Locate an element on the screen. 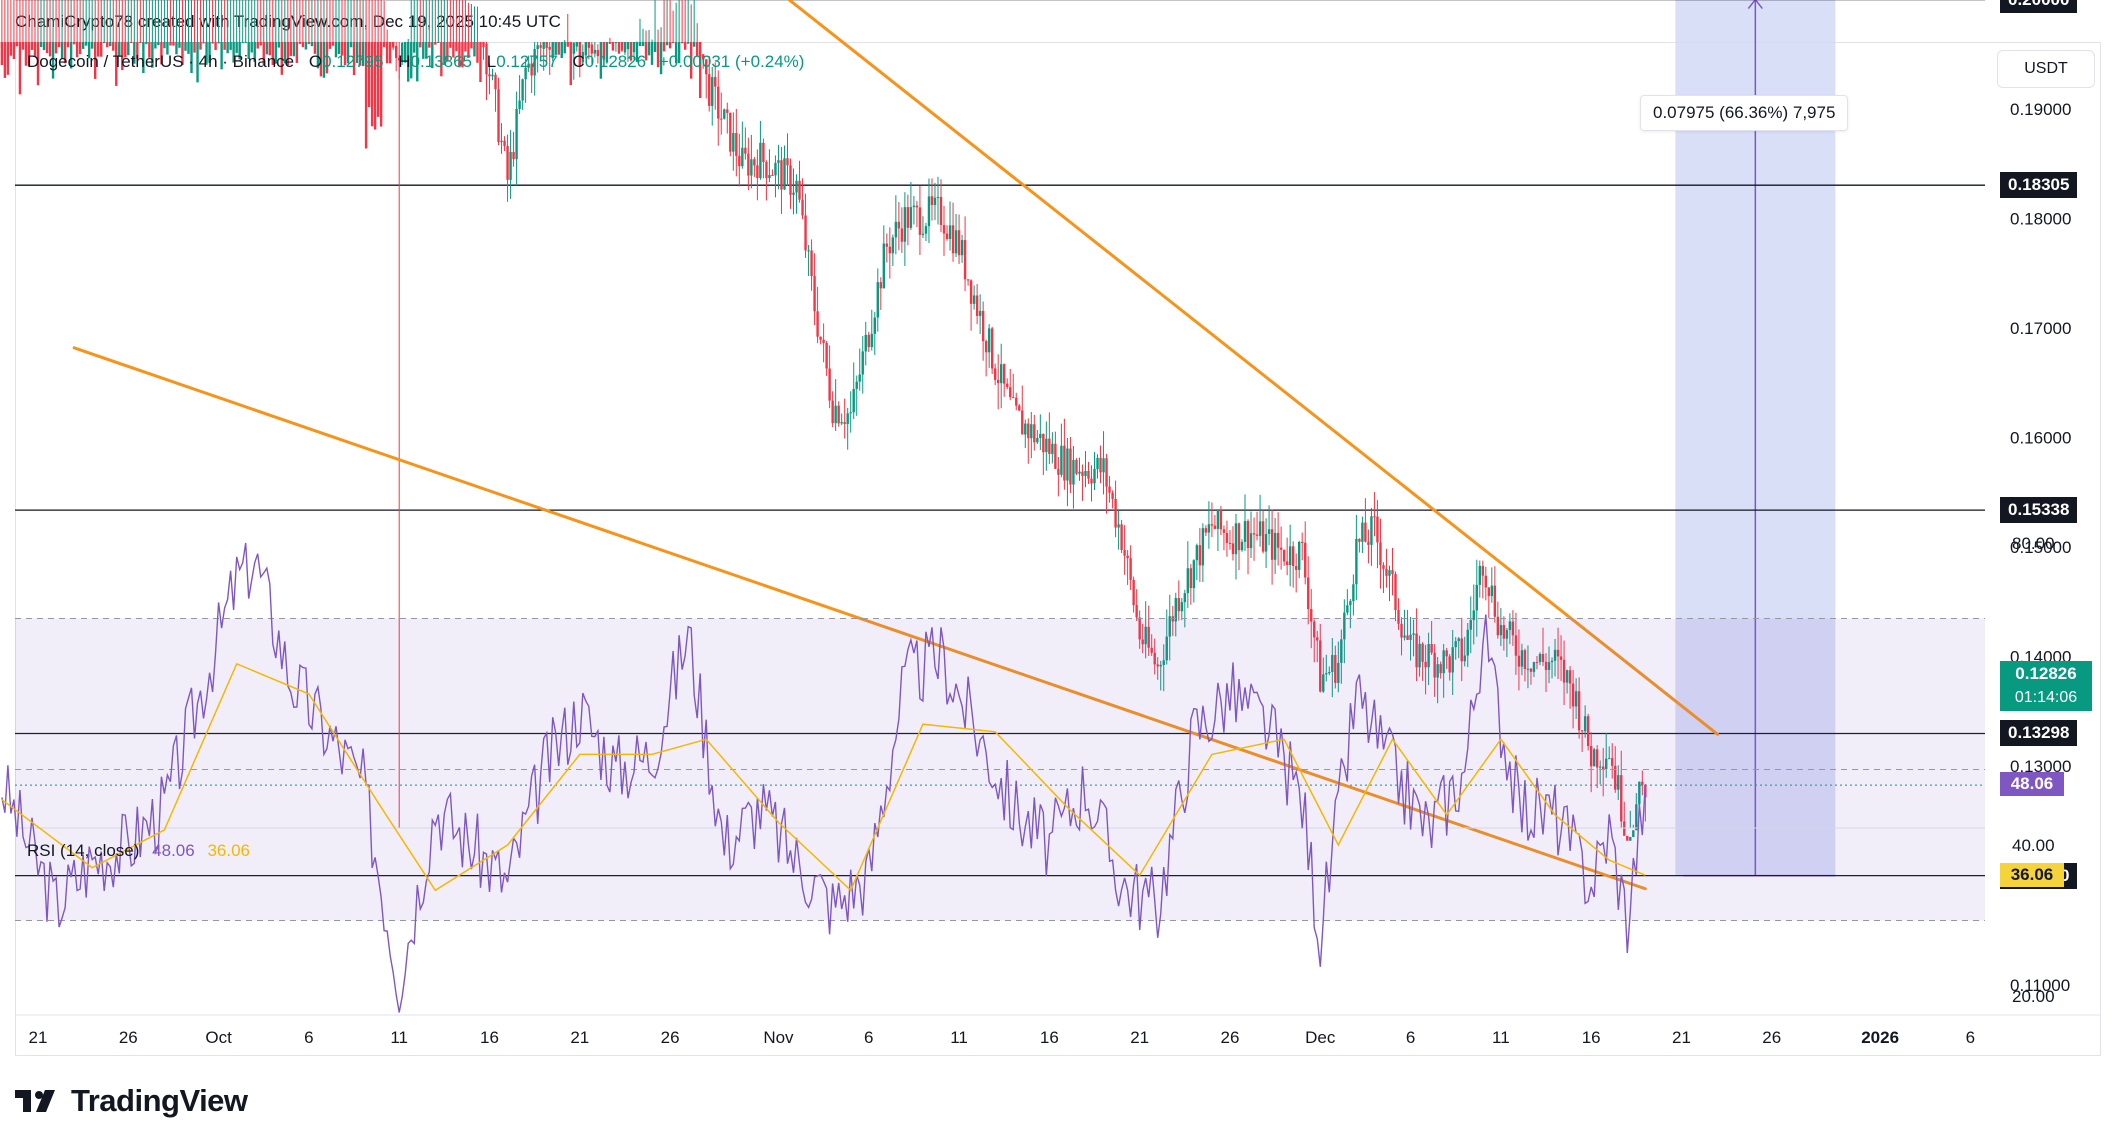 The width and height of the screenshot is (2114, 1145). rsi-tick-label: 40.00 is located at coordinates (2033, 845).